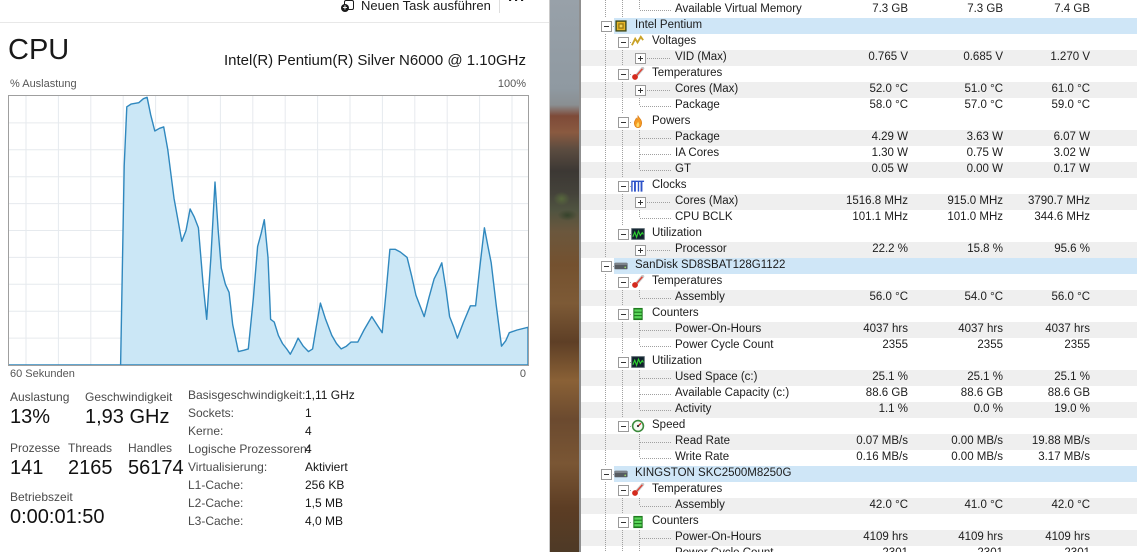 Image resolution: width=1137 pixels, height=552 pixels. Describe the element at coordinates (990, 345) in the screenshot. I see `sensor-value-min: 2355` at that location.